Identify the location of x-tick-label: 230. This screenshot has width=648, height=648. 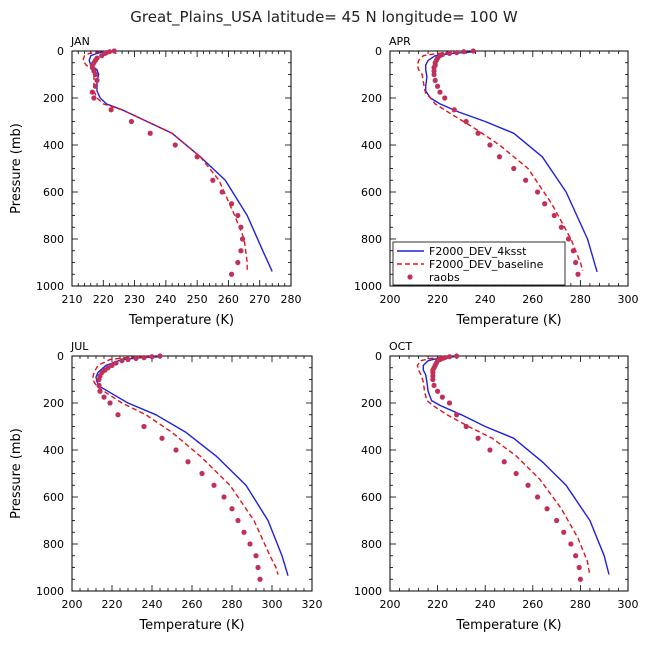
(134, 299).